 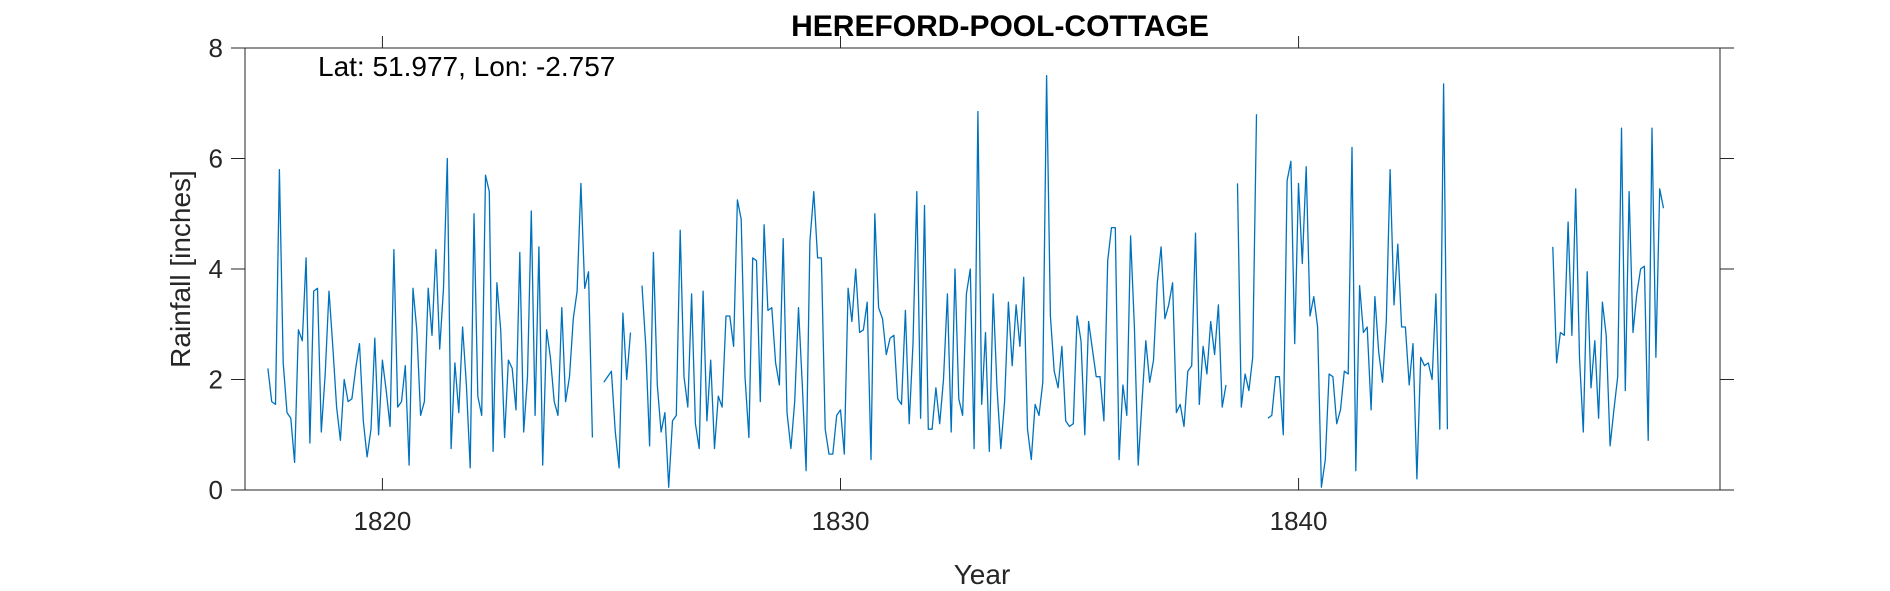 What do you see at coordinates (216, 159) in the screenshot?
I see `y-tick-label: 6` at bounding box center [216, 159].